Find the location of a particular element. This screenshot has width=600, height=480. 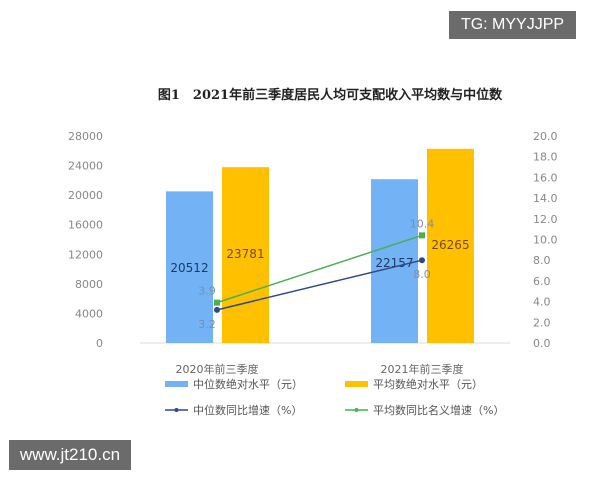

y-right-tick: 2.0 is located at coordinates (542, 322).